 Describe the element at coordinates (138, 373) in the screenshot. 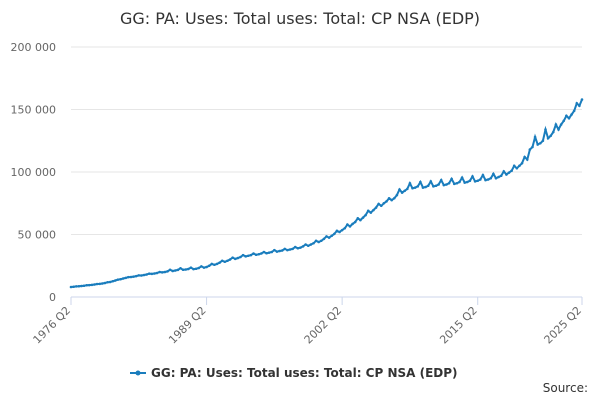

I see `legend-marker` at that location.